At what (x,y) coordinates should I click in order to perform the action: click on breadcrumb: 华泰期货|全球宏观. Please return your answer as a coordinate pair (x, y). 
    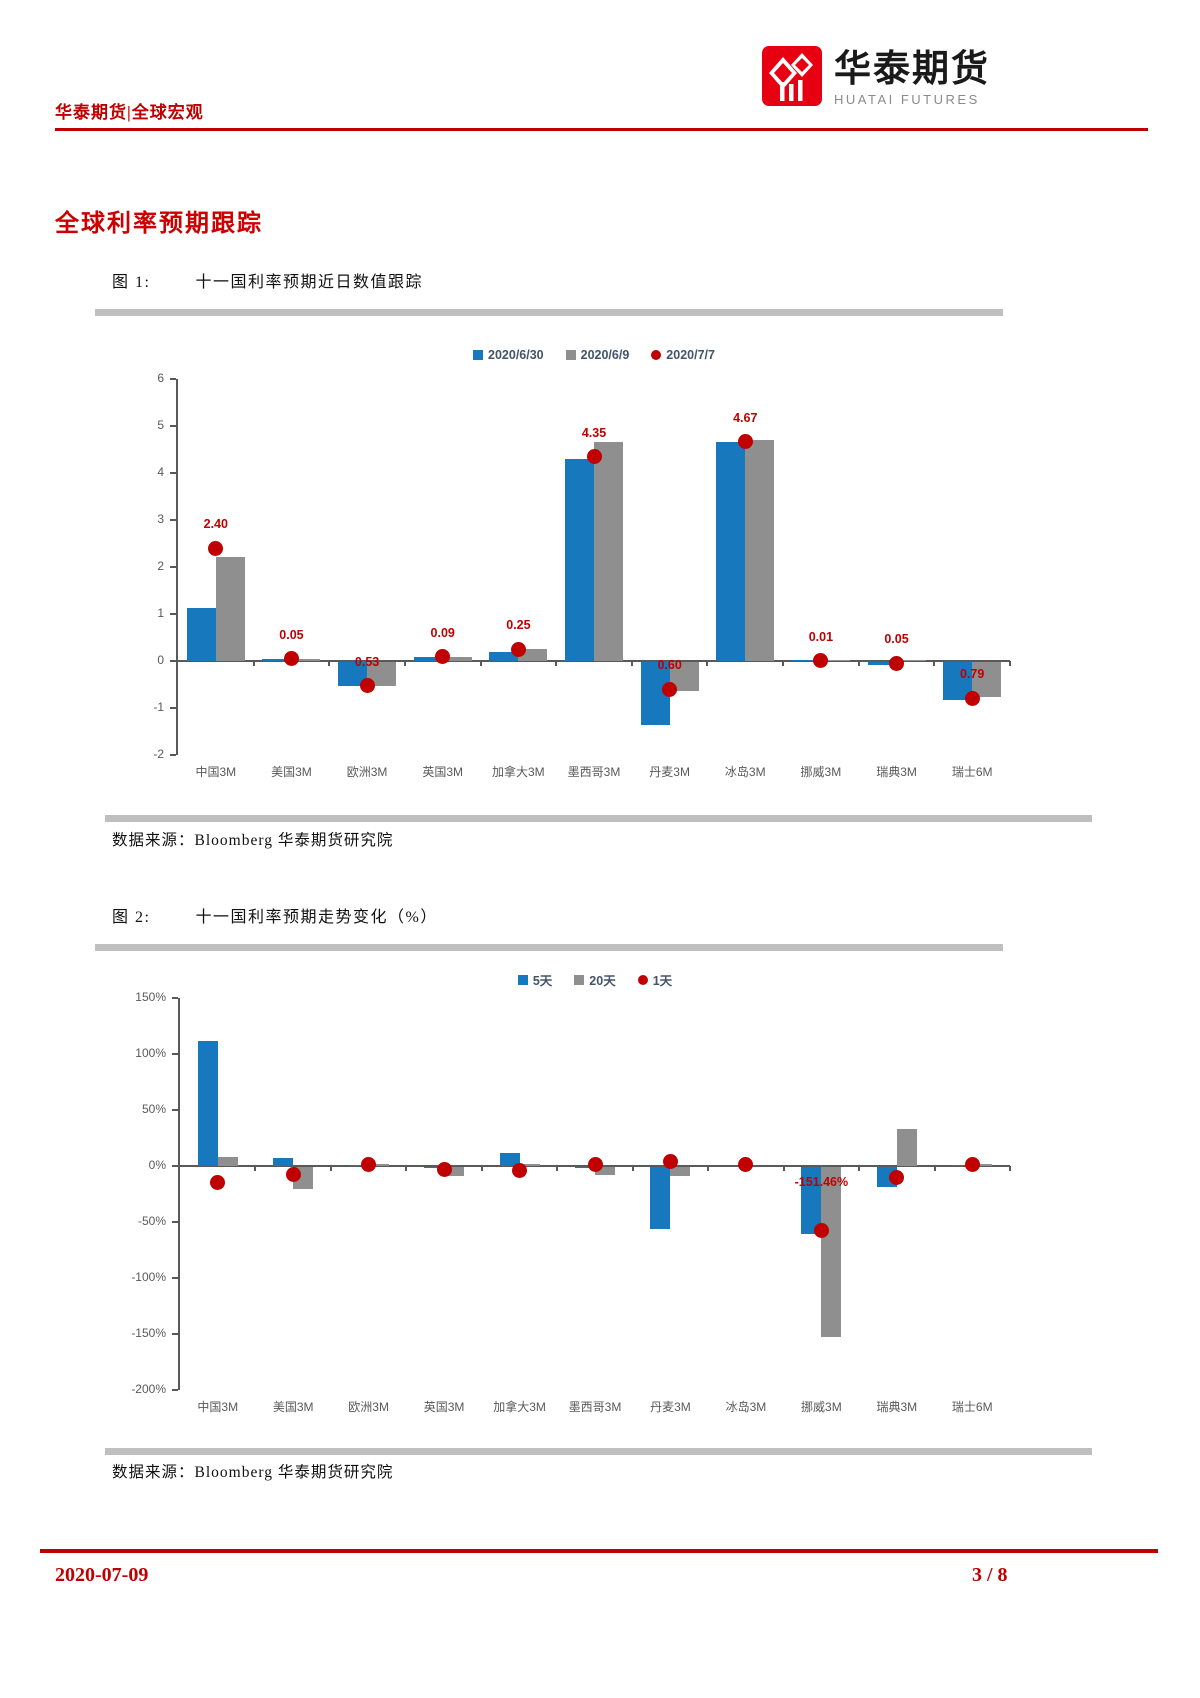
    Looking at the image, I should click on (129, 112).